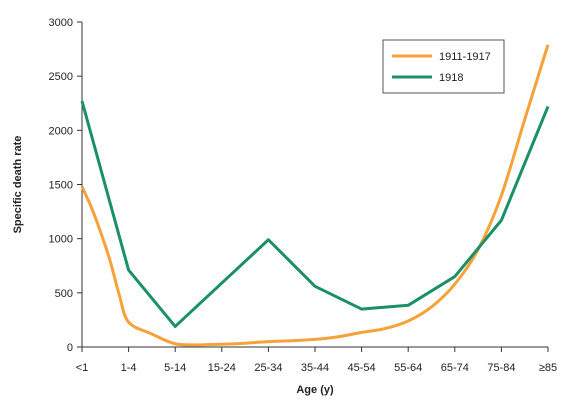  What do you see at coordinates (61, 23) in the screenshot?
I see `y-tick-label: 3000` at bounding box center [61, 23].